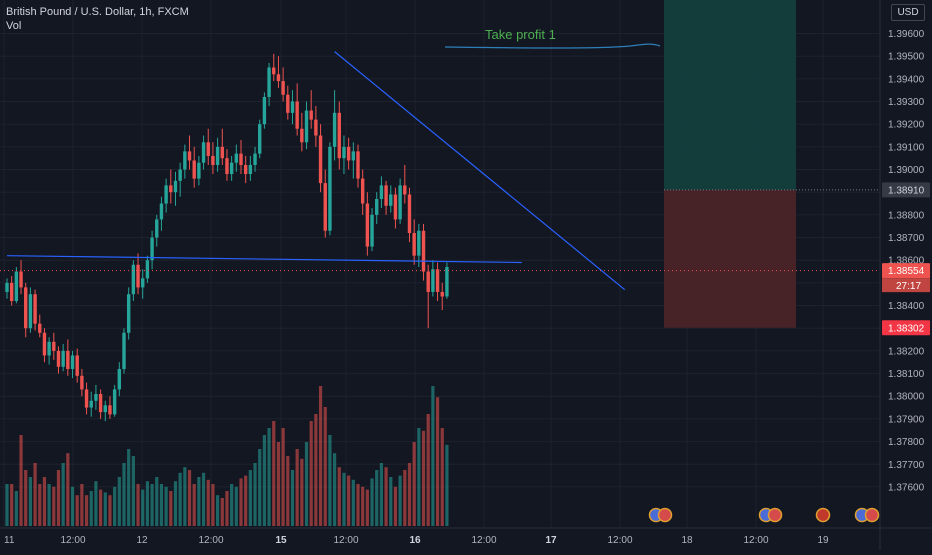 This screenshot has width=932, height=555. I want to click on volume-indicator-label: Vol, so click(14, 26).